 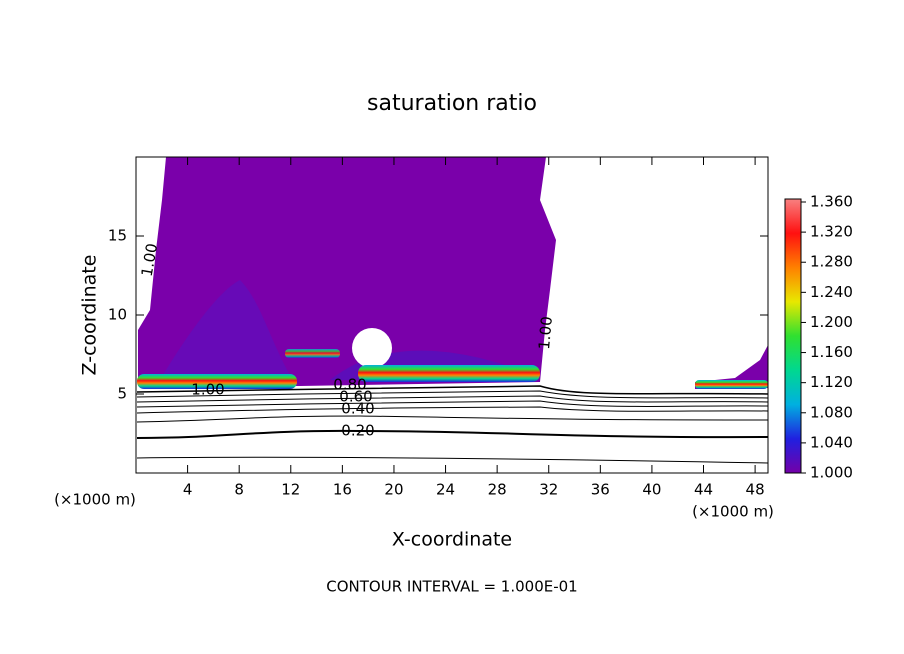 What do you see at coordinates (831, 232) in the screenshot?
I see `colorbar-tick-label: 1.320` at bounding box center [831, 232].